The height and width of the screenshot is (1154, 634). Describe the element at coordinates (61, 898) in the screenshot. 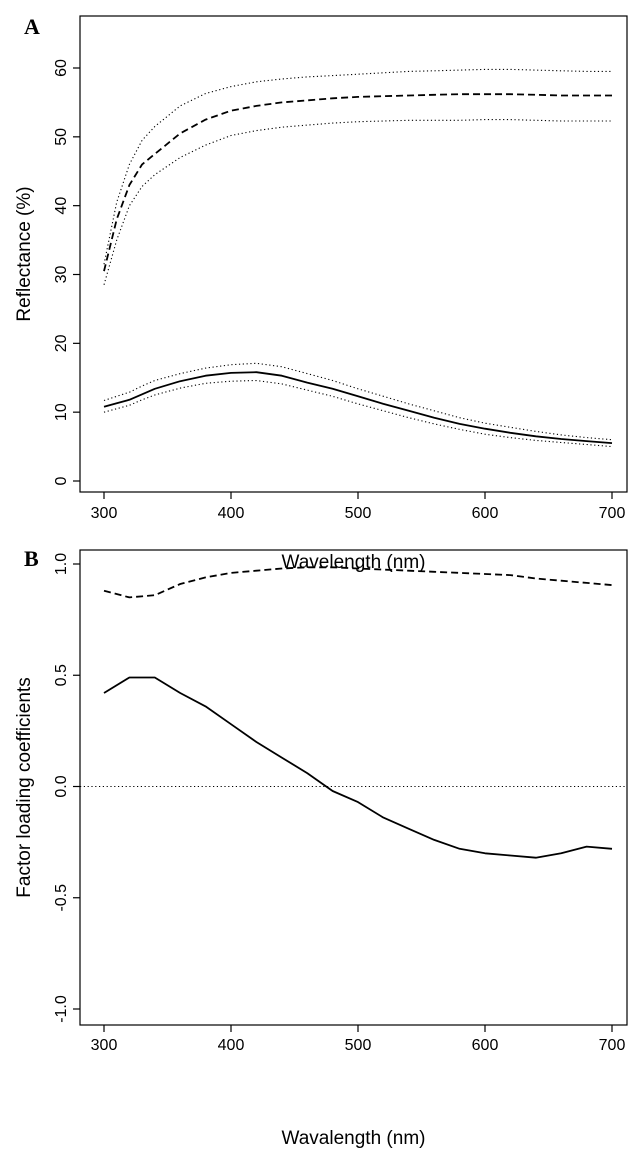

I see `y-tick-label: -0.5` at that location.